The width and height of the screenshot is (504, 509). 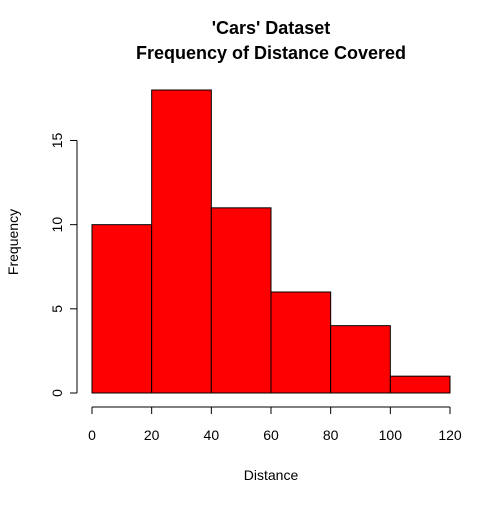 What do you see at coordinates (391, 435) in the screenshot?
I see `x-tick-label-100: 100` at bounding box center [391, 435].